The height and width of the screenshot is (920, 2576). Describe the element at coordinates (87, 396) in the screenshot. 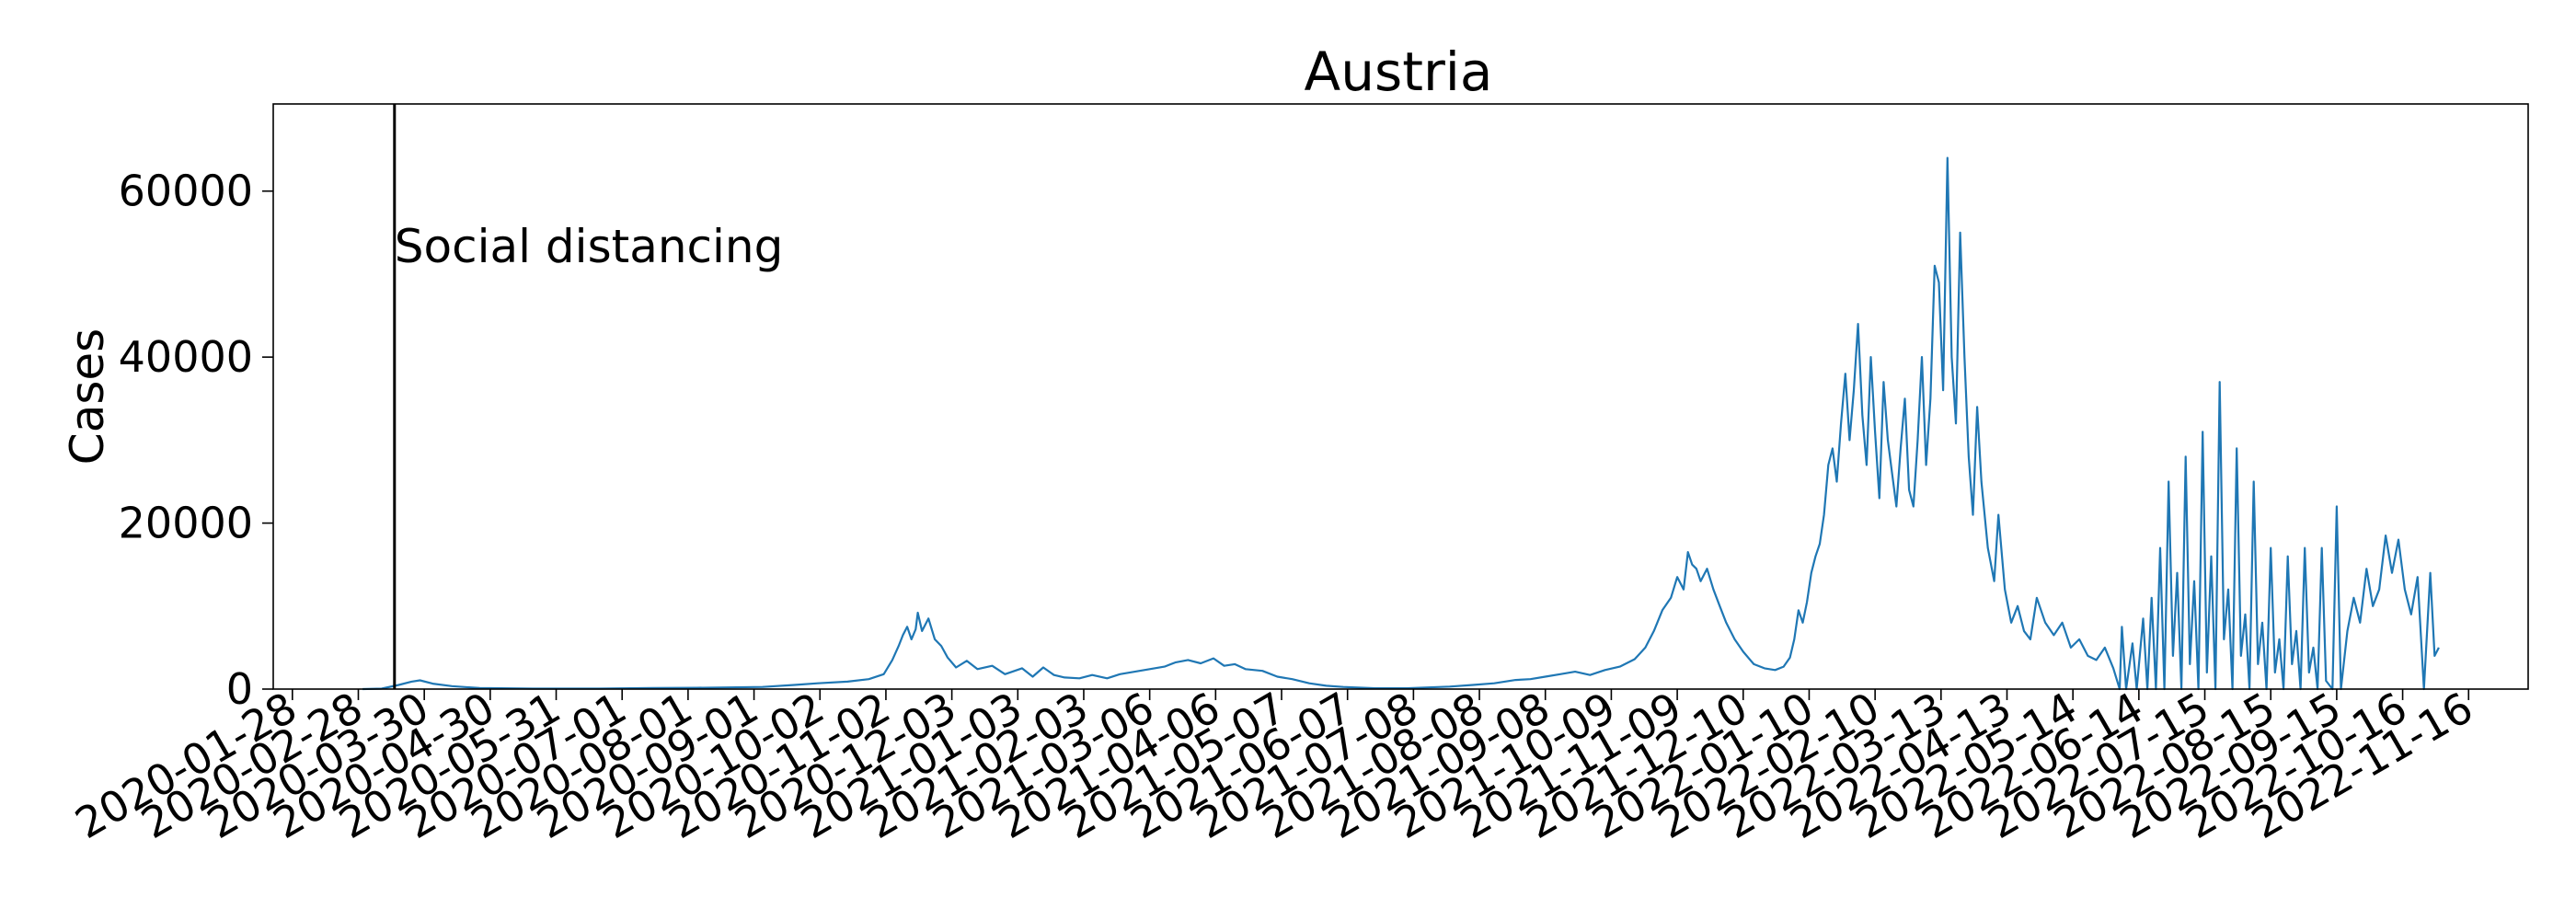

I see `y-axis-label: Cases` at that location.